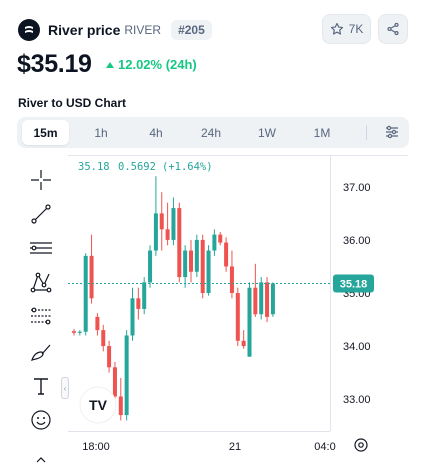  I want to click on legend-change-pct: (+1.64%), so click(187, 167).